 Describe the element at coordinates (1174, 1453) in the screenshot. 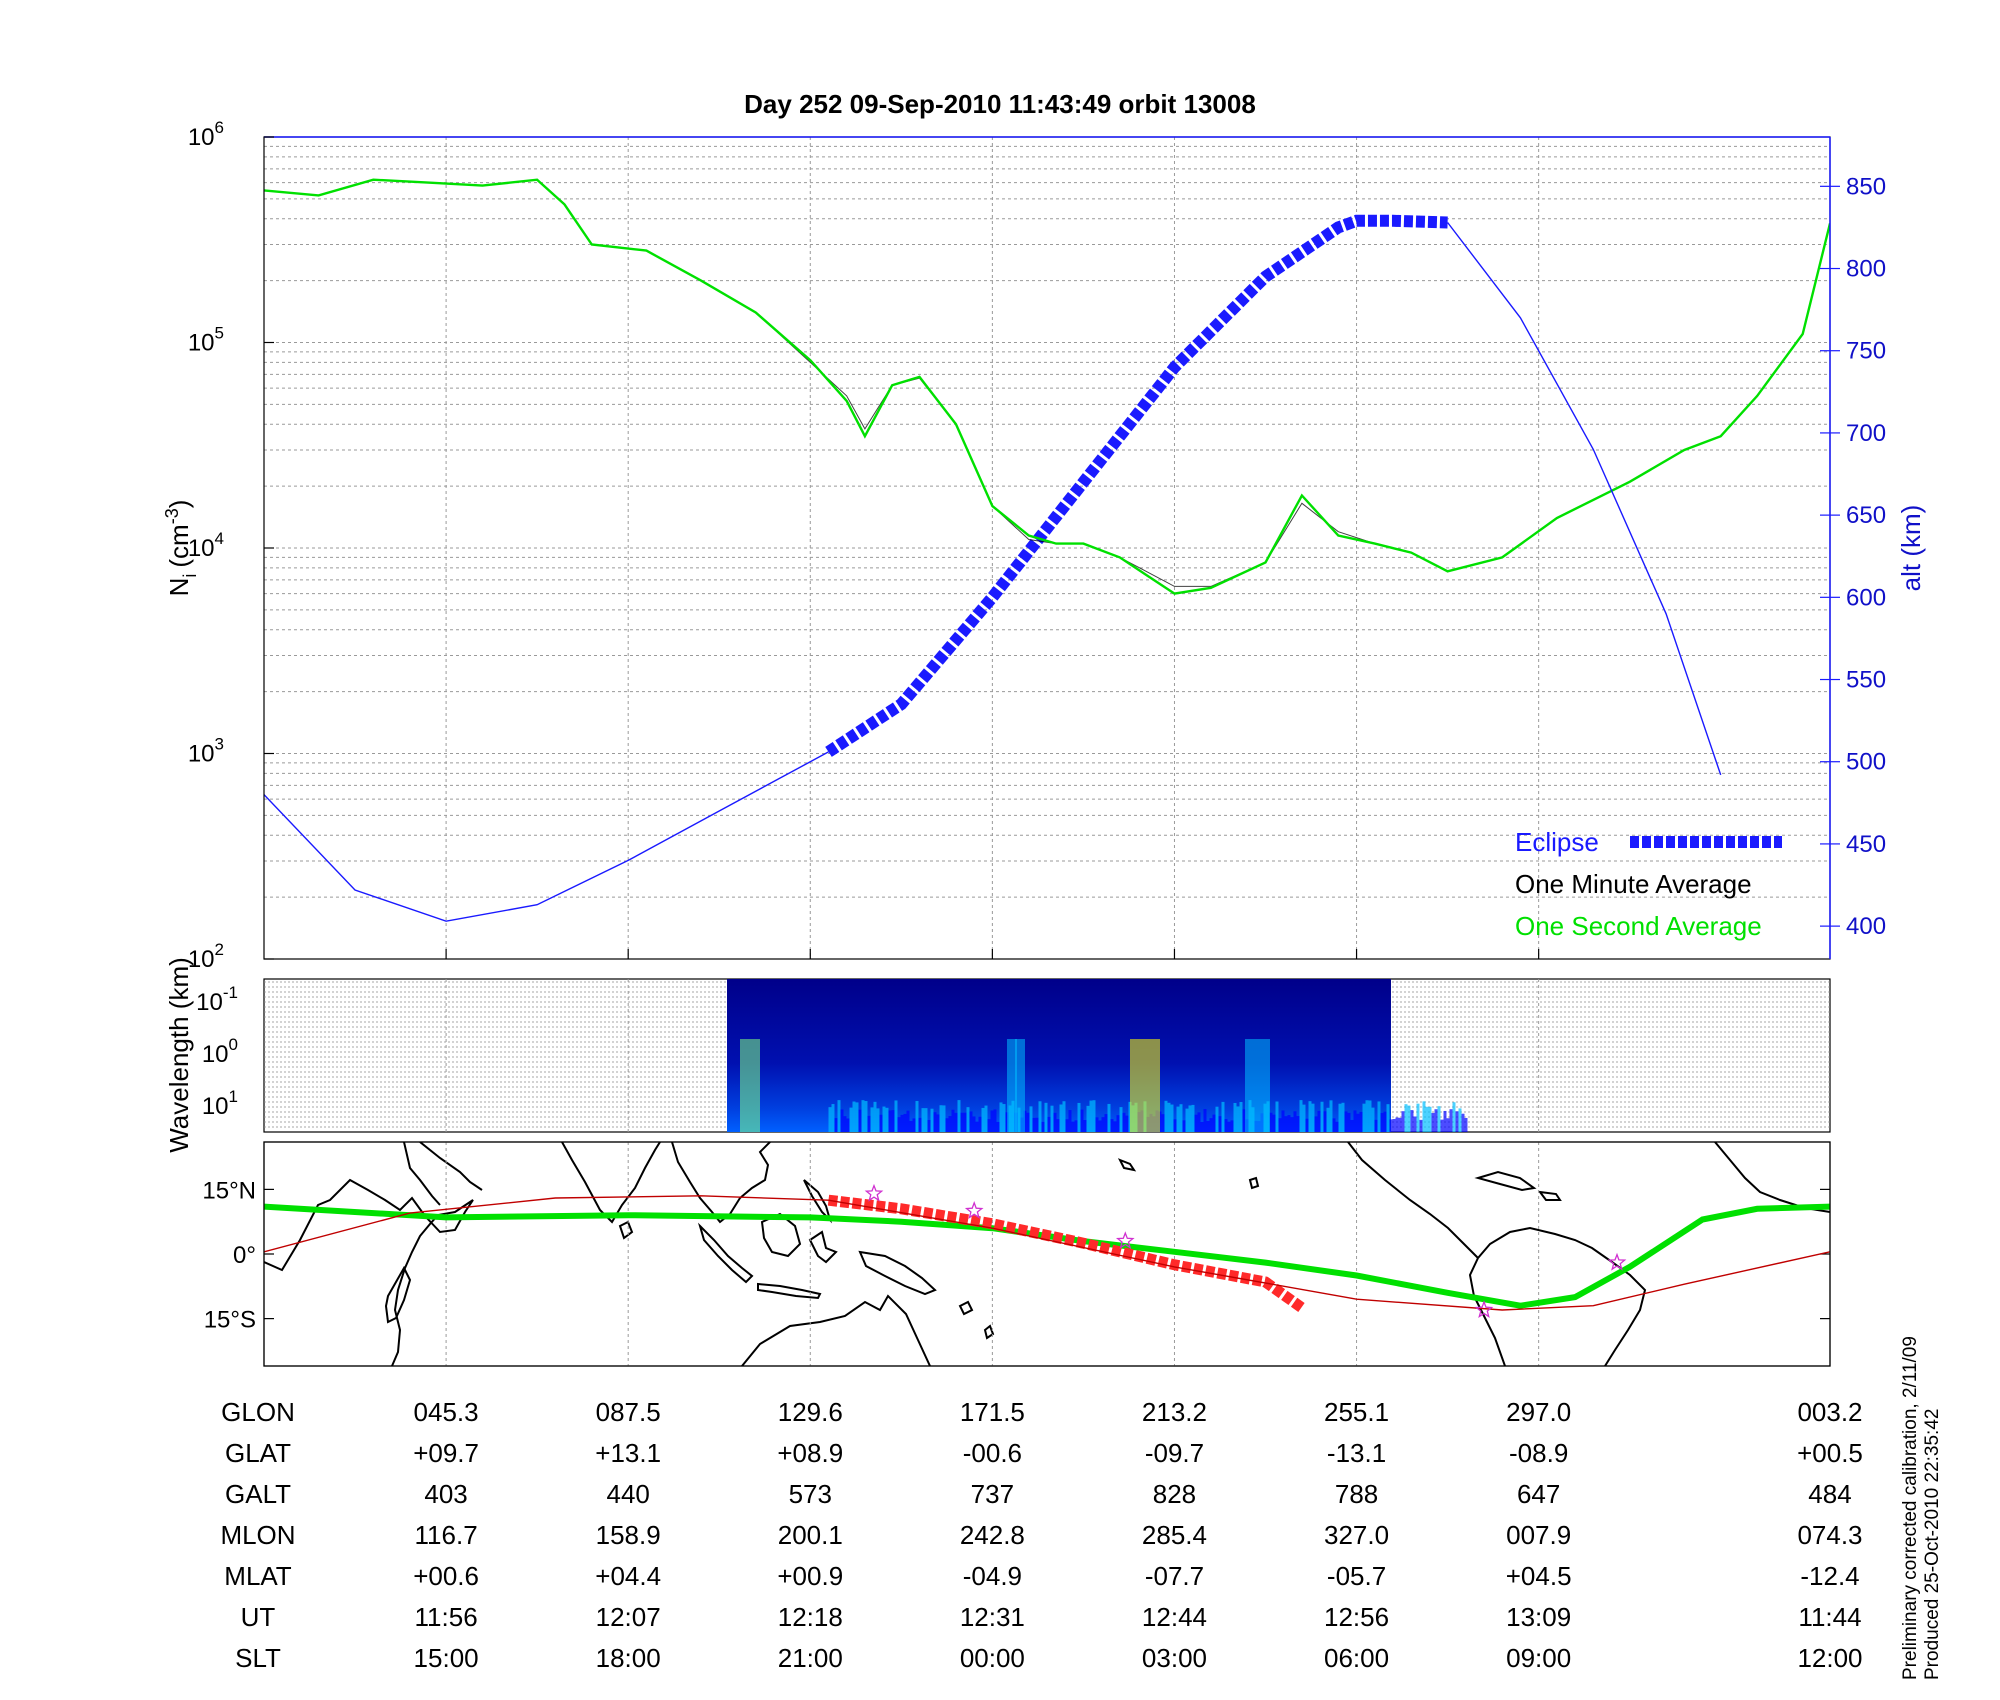

I see `table-cell: -09.7` at that location.